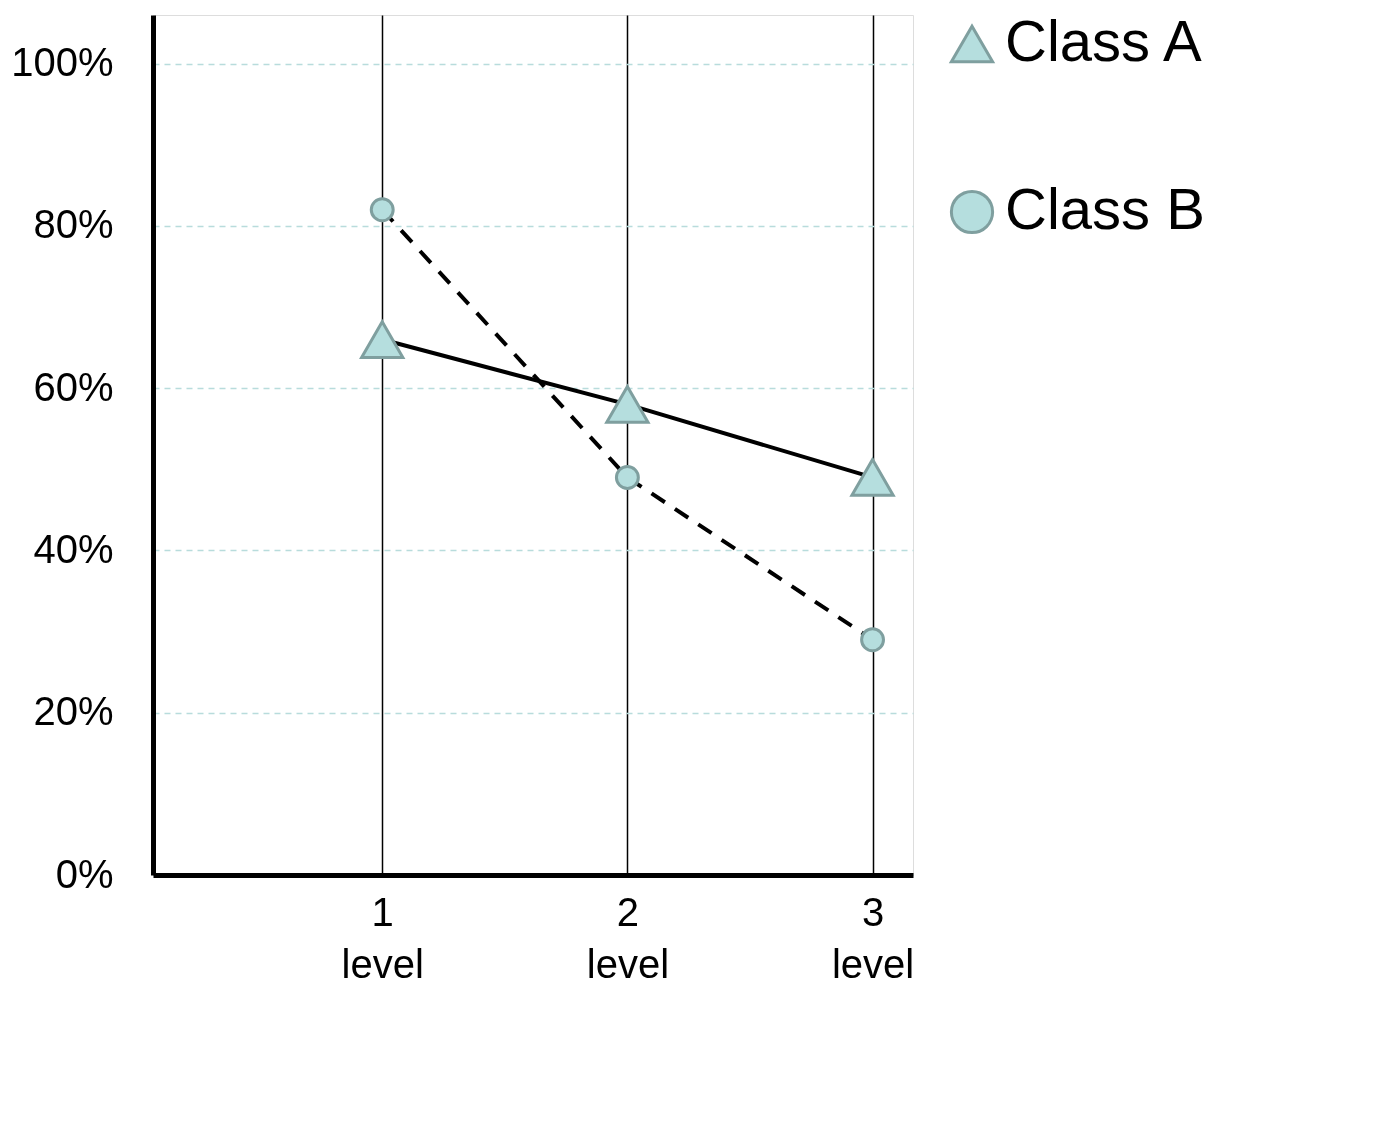 The height and width of the screenshot is (1142, 1374). What do you see at coordinates (628, 937) in the screenshot?
I see `x-tick-label: 2 level` at bounding box center [628, 937].